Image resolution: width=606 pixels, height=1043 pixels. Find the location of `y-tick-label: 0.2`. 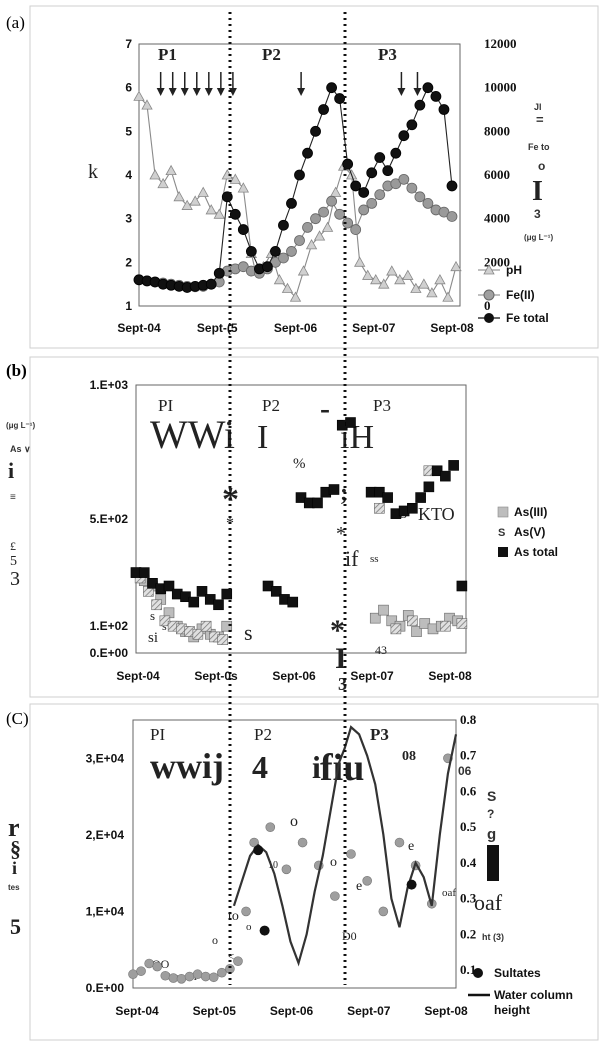

y-tick-label: 0.2 is located at coordinates (468, 933).